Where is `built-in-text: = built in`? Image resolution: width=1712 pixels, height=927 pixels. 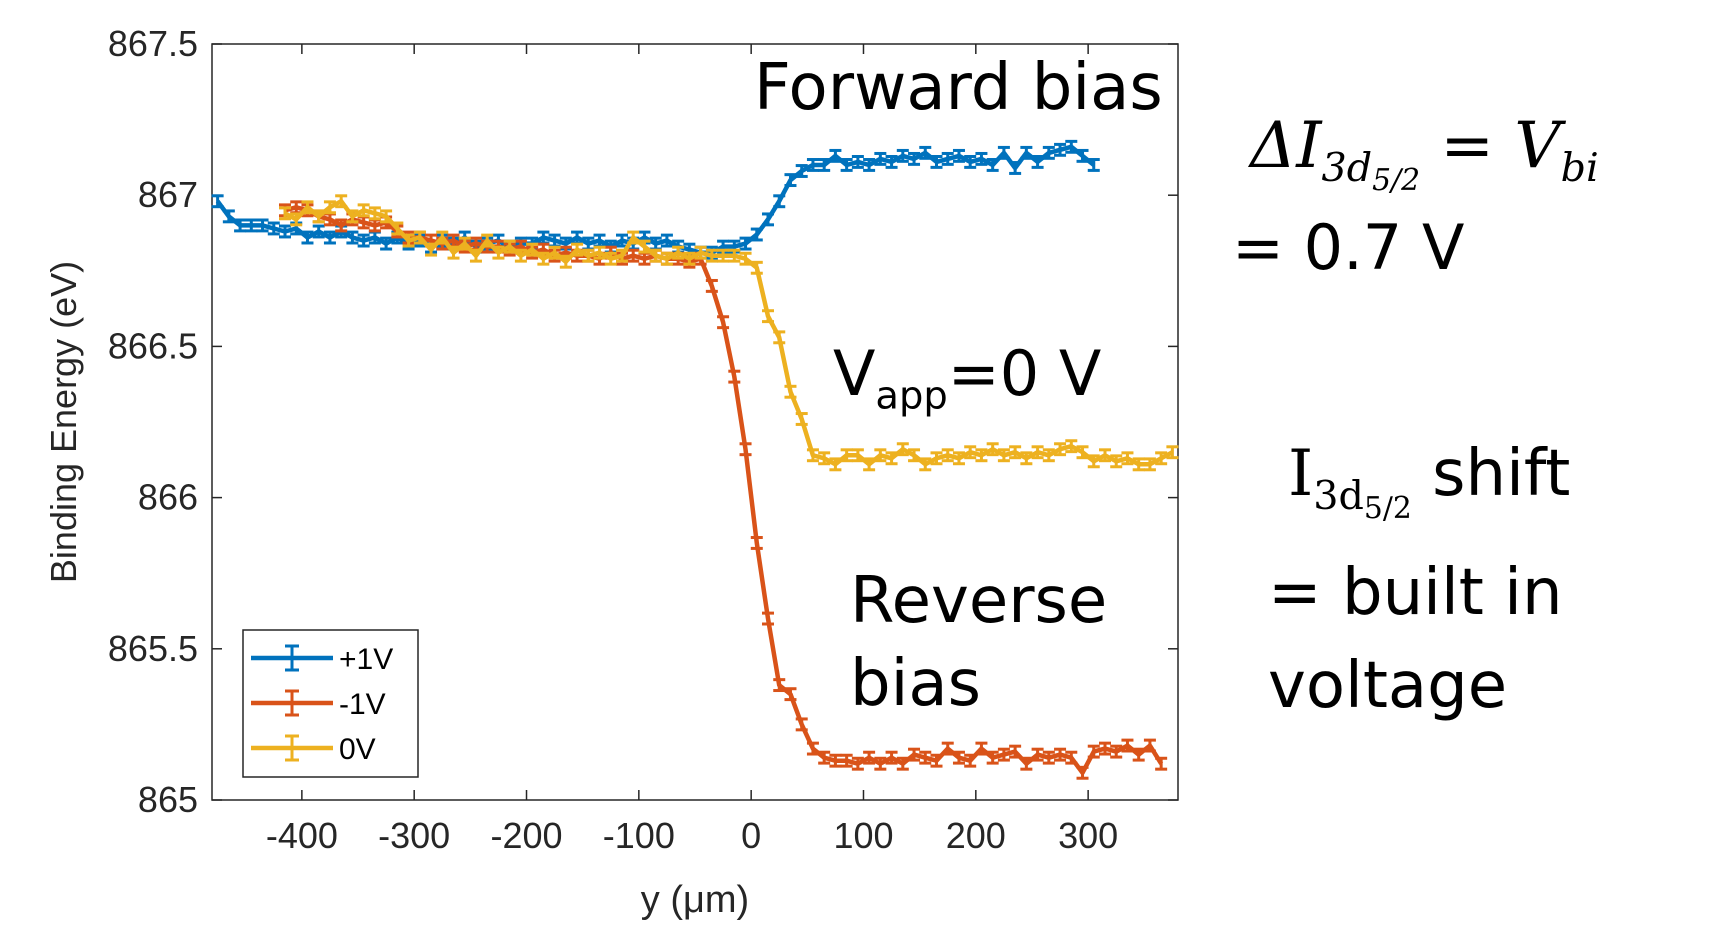
built-in-text: = built in is located at coordinates (1415, 593).